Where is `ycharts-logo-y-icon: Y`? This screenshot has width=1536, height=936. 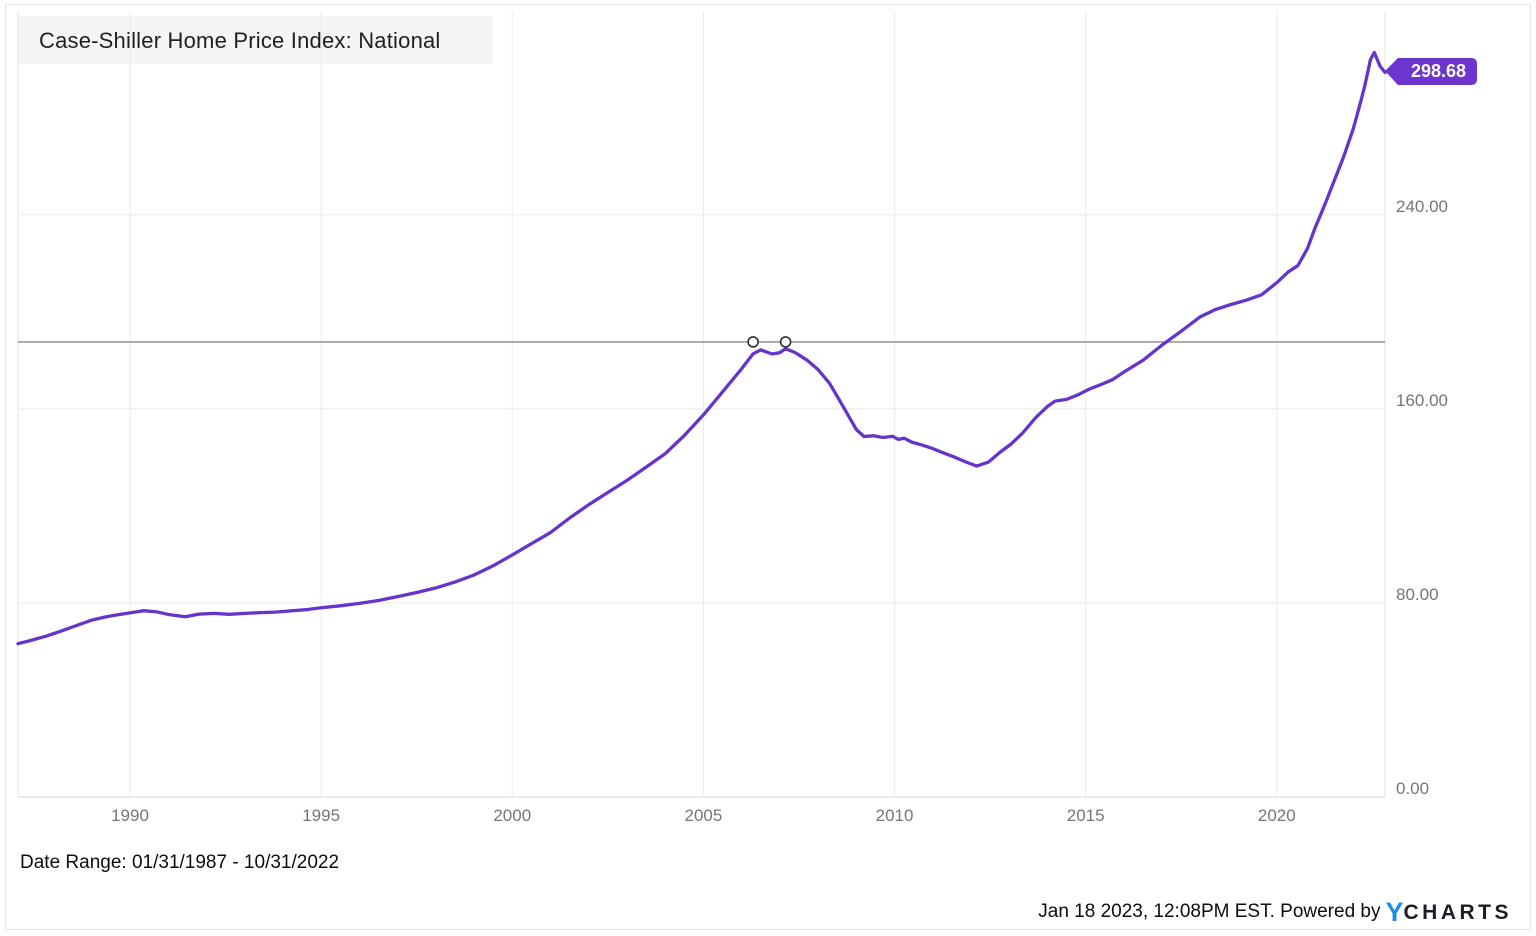 ycharts-logo-y-icon: Y is located at coordinates (1394, 911).